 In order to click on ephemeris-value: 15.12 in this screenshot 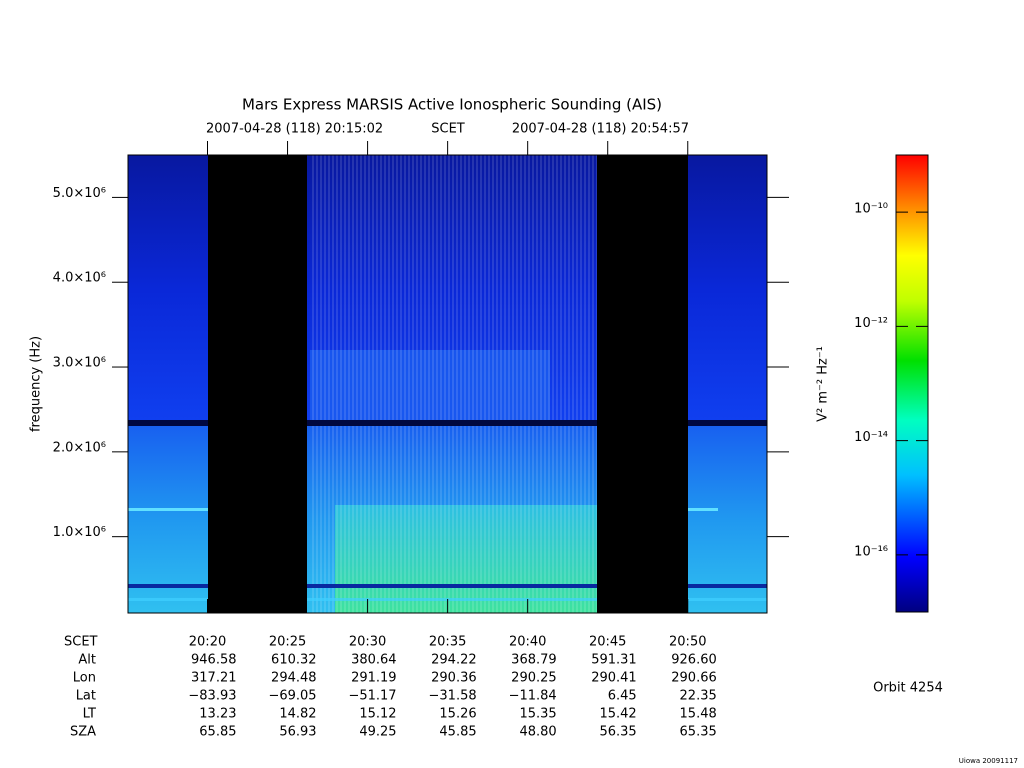, I will do `click(377, 714)`.